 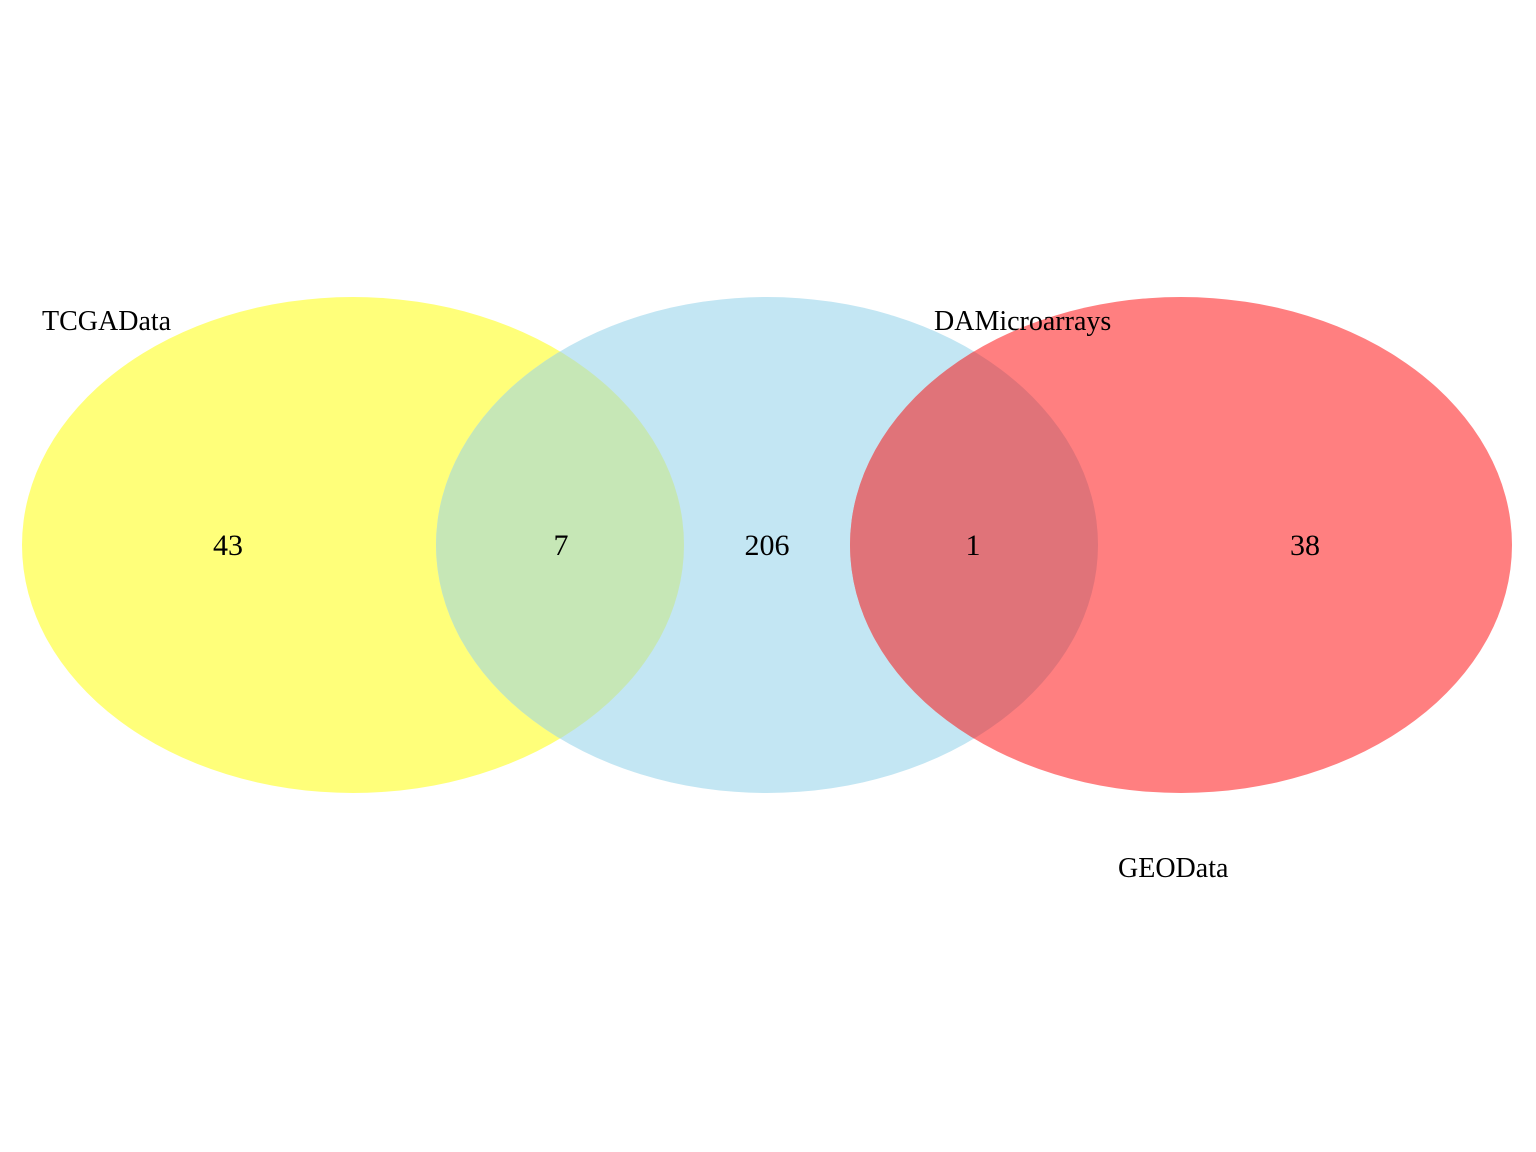 What do you see at coordinates (767, 545) in the screenshot?
I see `region-count-damicroarrays-only: 206` at bounding box center [767, 545].